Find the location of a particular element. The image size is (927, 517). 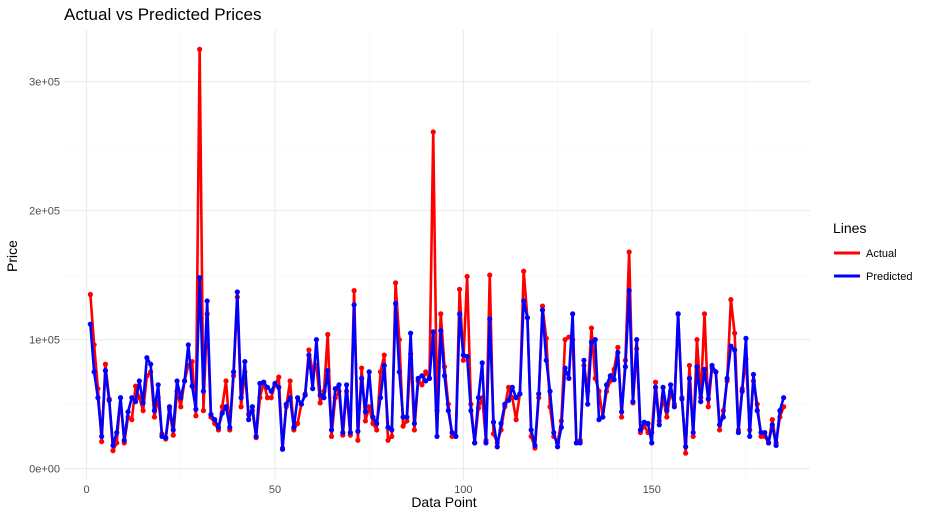

x-tick-label: 100 is located at coordinates (463, 490).